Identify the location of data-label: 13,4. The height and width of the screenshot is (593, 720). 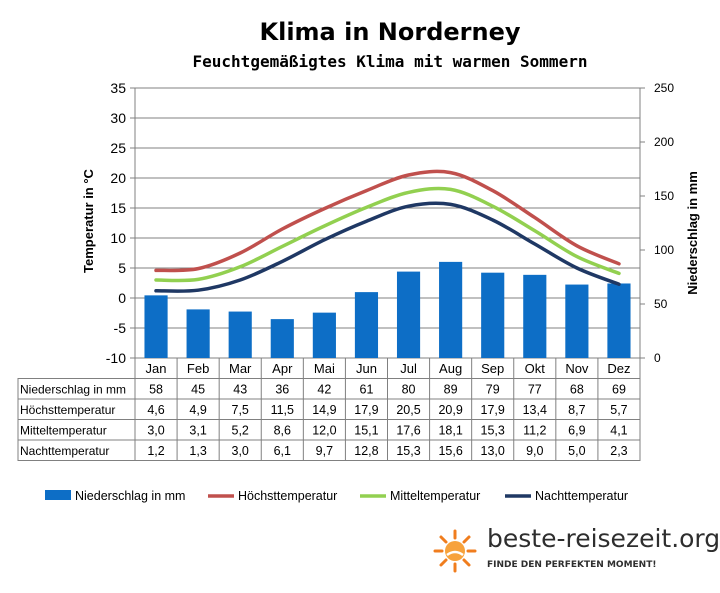
(535, 410).